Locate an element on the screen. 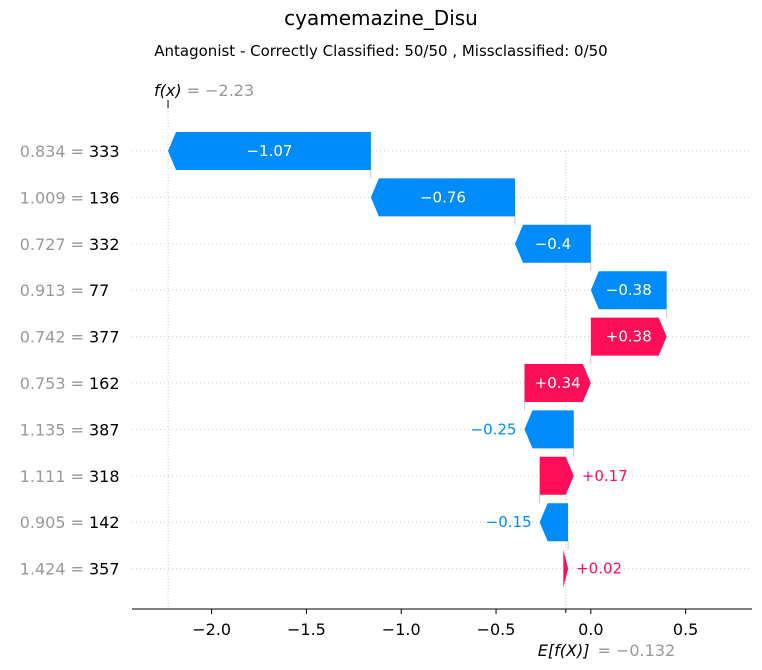 This screenshot has width=762, height=670. feature-name-label: 136 is located at coordinates (104, 197).